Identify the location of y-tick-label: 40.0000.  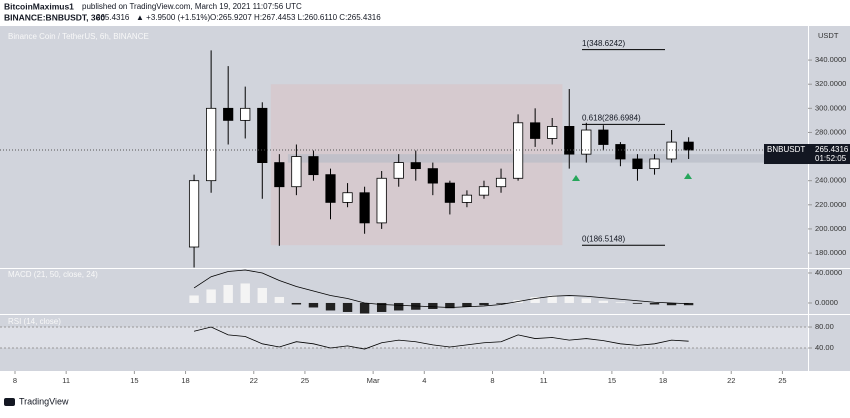
(828, 272).